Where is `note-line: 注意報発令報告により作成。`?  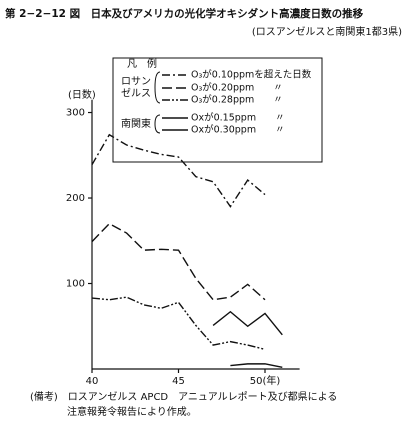
note-line: 注意報発令報告により作成。 is located at coordinates (132, 411).